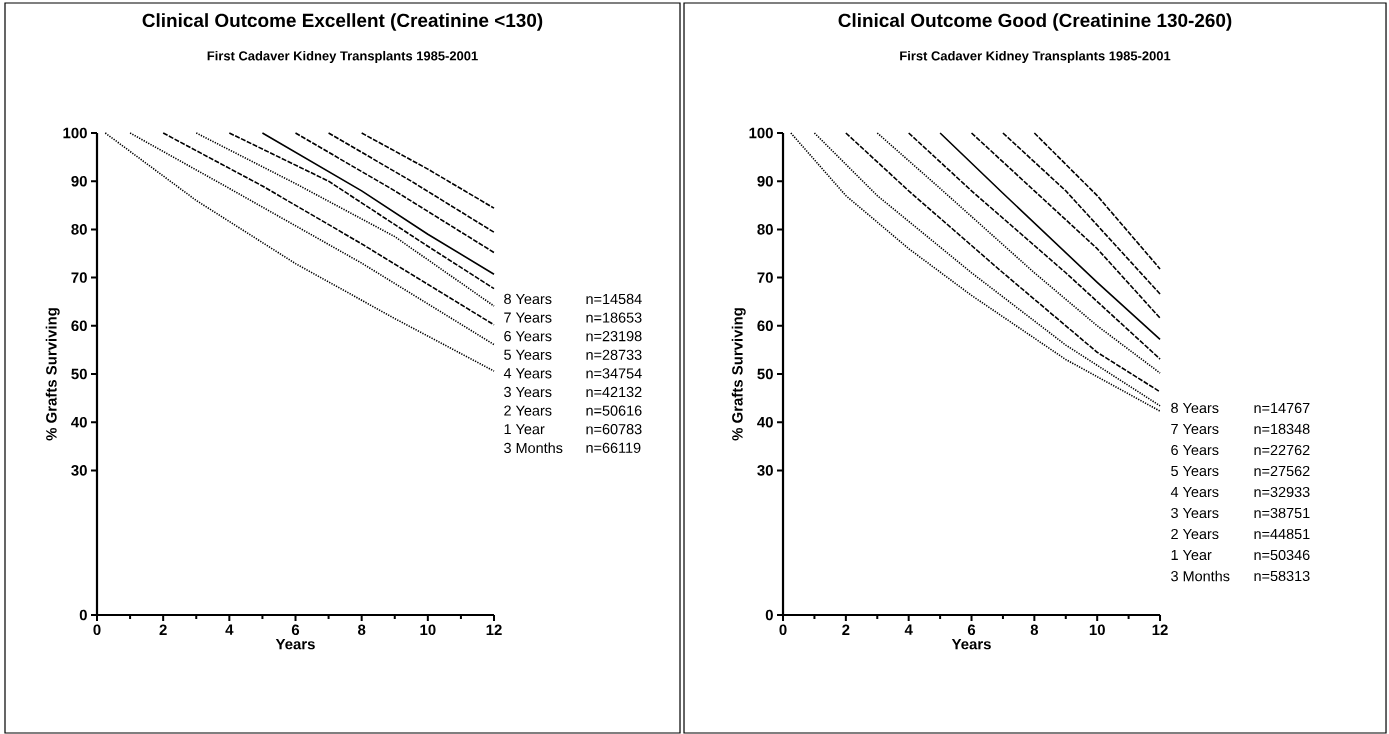 The image size is (1389, 734). I want to click on text: n=14584, so click(614, 299).